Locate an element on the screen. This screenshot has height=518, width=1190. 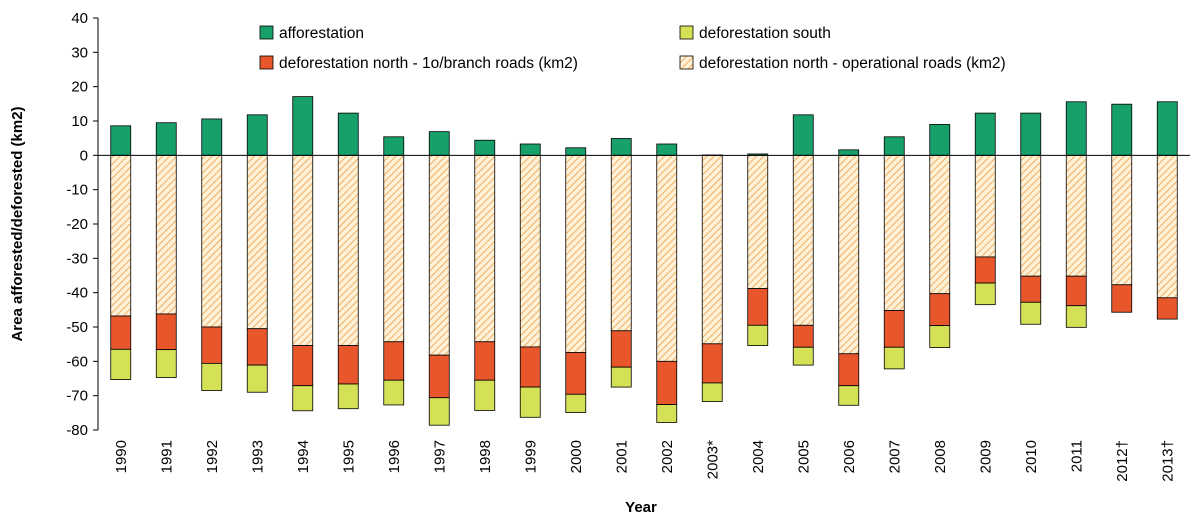
x-tick-label: 2006 is located at coordinates (849, 456).